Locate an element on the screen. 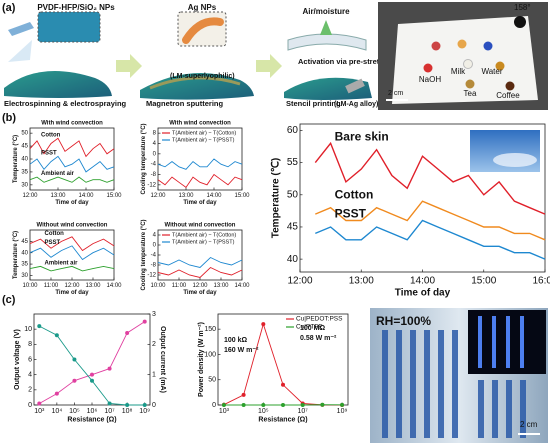 This screenshot has width=550, height=445. label: Magnetron sputtering is located at coordinates (184, 103).